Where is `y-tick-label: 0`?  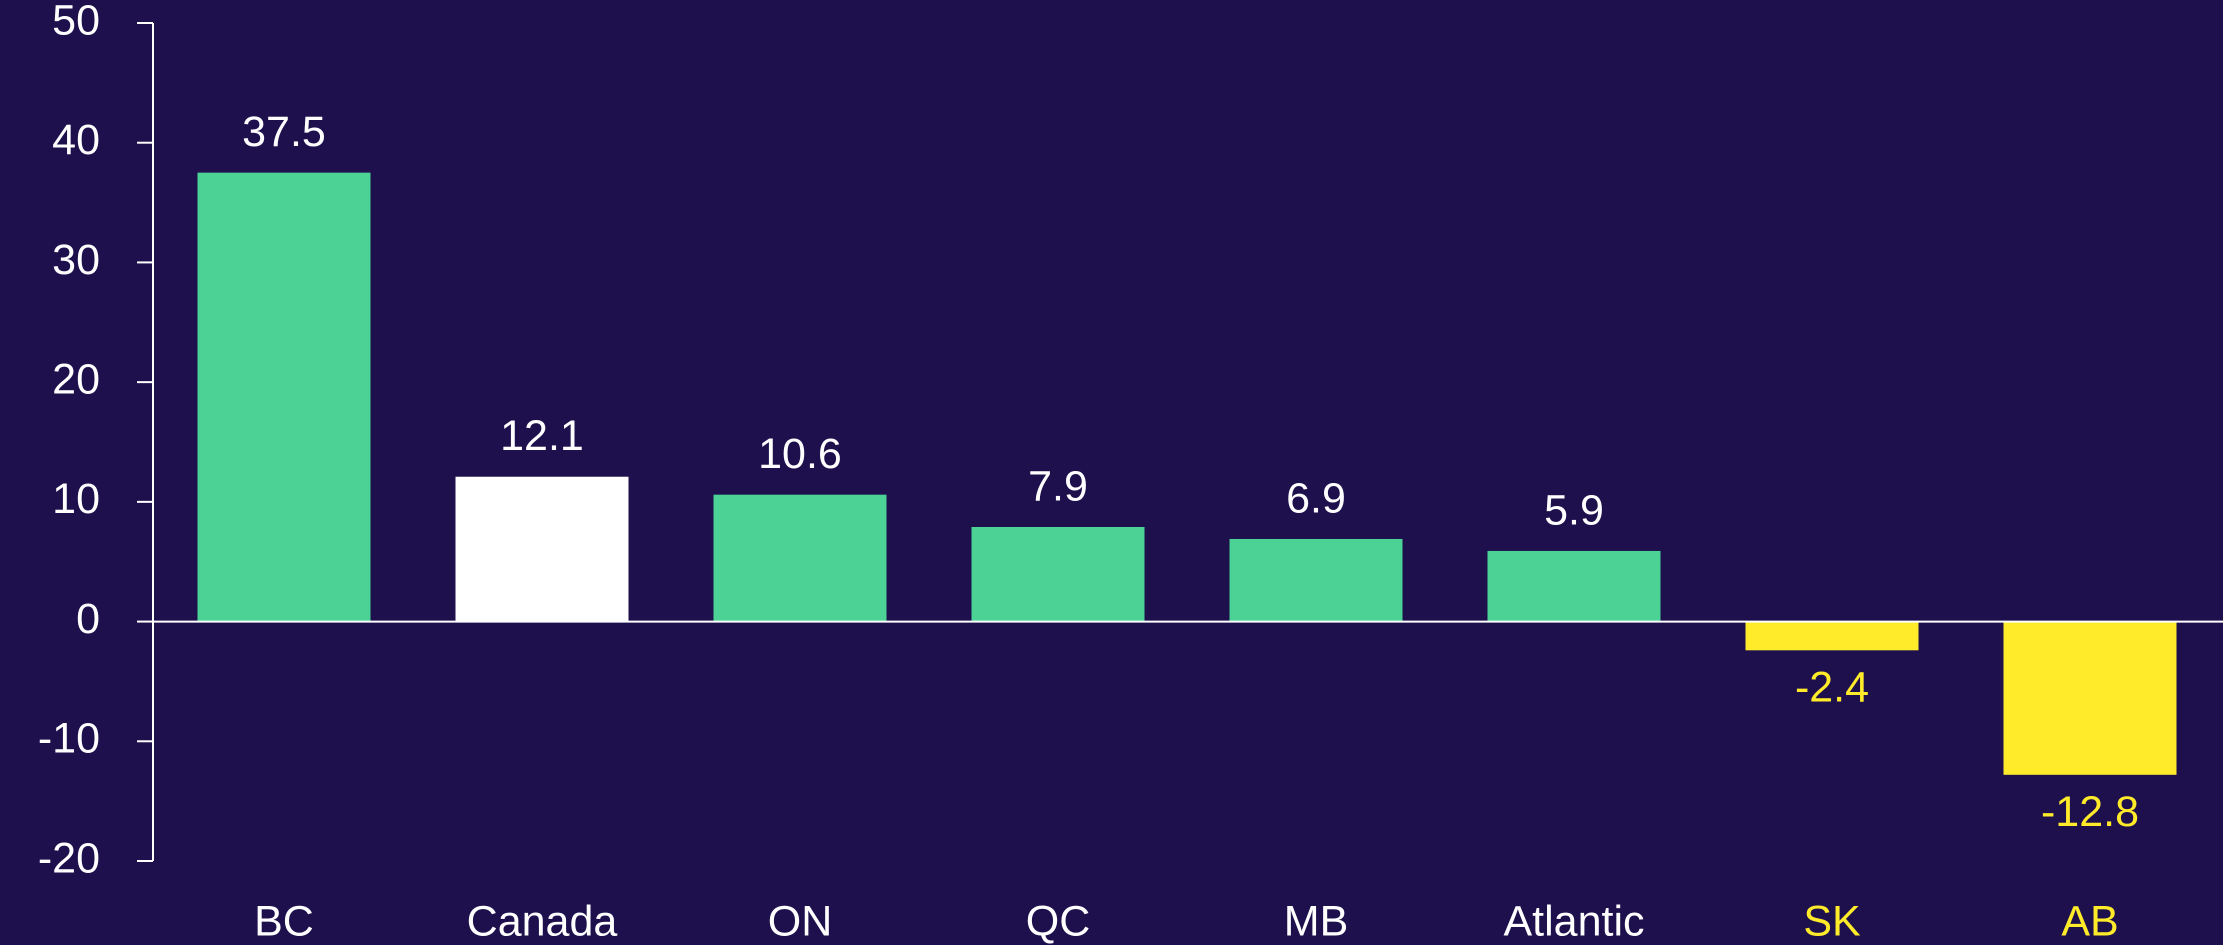 y-tick-label: 0 is located at coordinates (88, 619).